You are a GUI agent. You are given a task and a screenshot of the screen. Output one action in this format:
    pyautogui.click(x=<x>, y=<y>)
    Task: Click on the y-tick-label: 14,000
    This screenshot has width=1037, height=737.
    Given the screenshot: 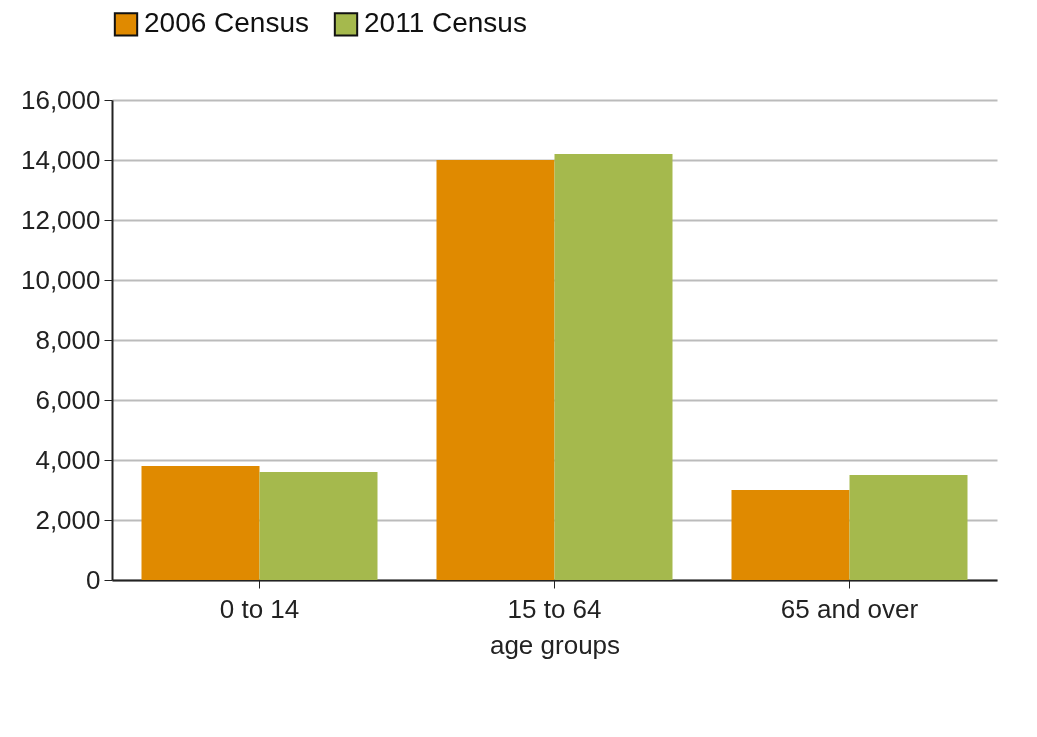 What is the action you would take?
    pyautogui.click(x=60, y=159)
    